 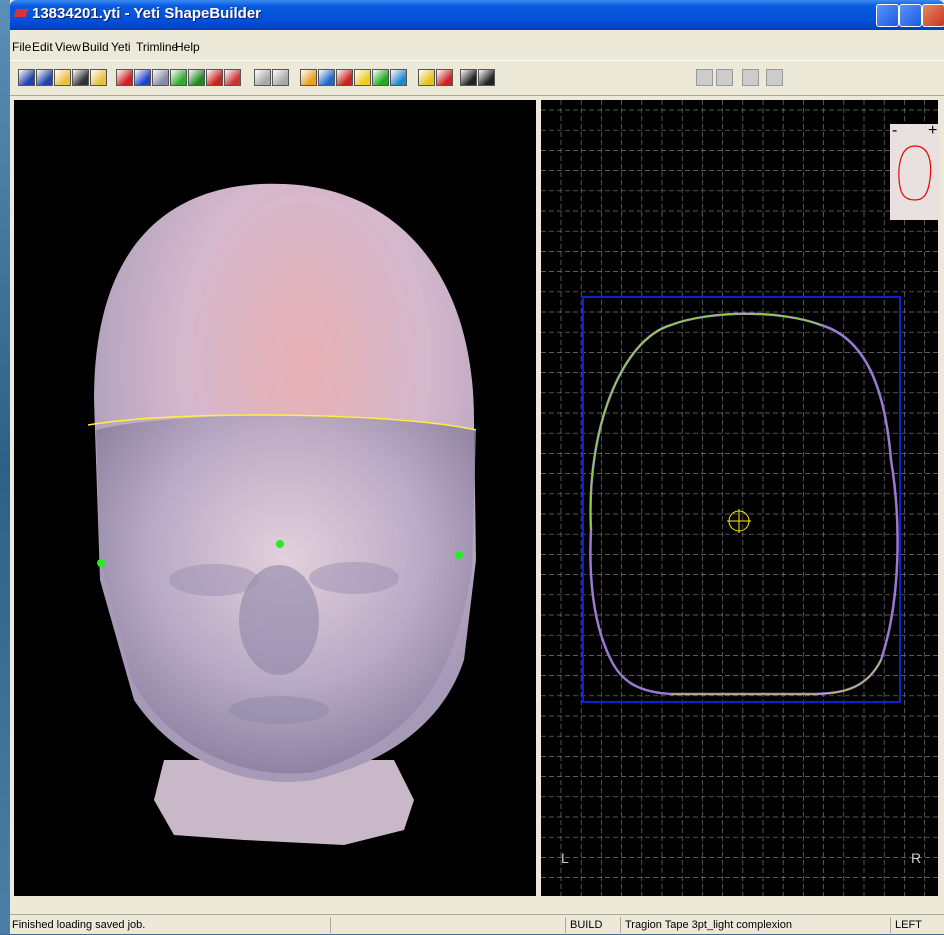 I want to click on menu-item: Edit, so click(x=42, y=47).